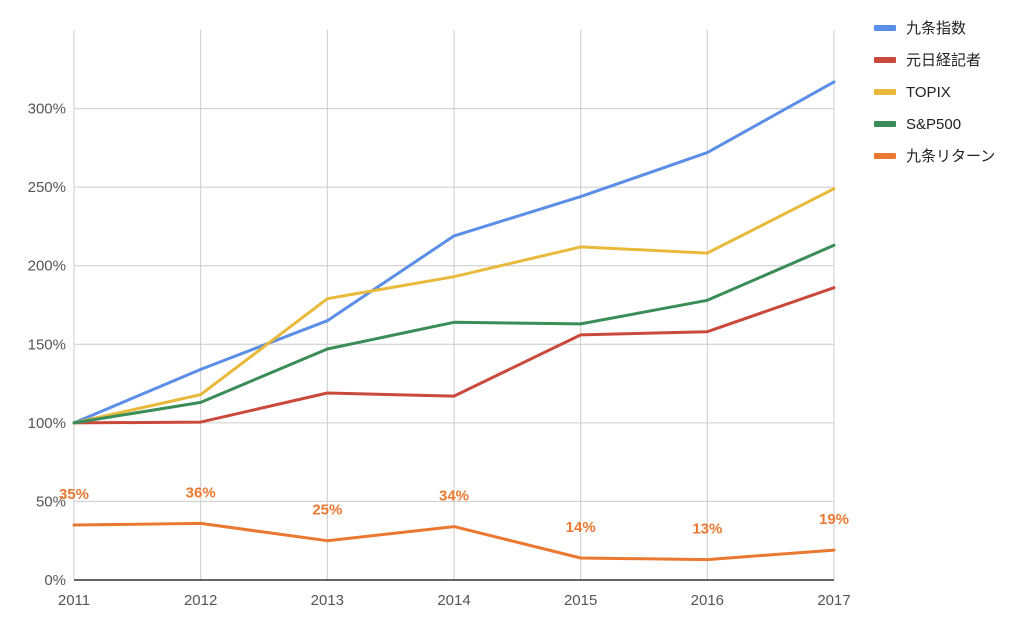 This screenshot has height=620, width=1024. What do you see at coordinates (581, 527) in the screenshot?
I see `data-label: 14%` at bounding box center [581, 527].